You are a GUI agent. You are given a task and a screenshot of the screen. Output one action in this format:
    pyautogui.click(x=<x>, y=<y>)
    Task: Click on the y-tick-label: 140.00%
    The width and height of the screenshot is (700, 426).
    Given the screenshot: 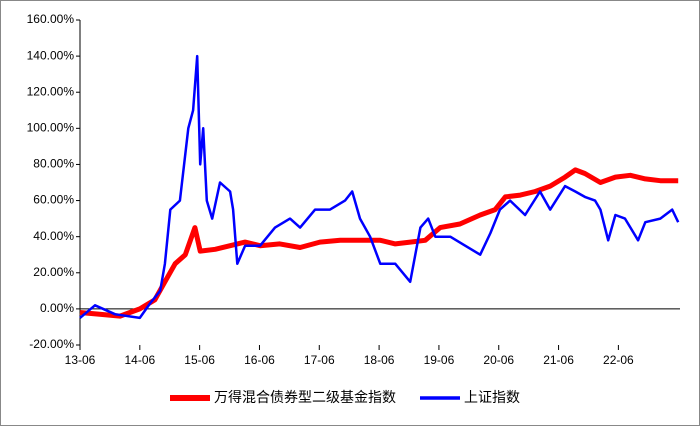 What is the action you would take?
    pyautogui.click(x=51, y=55)
    